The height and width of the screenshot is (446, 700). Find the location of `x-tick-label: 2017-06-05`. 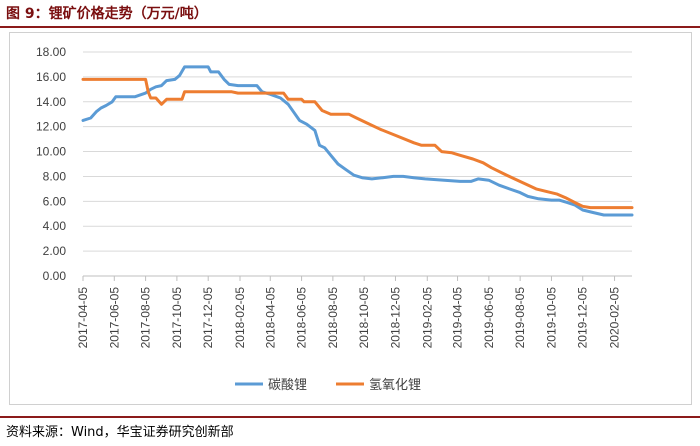

x-tick-label: 2017-06-05 is located at coordinates (114, 318).